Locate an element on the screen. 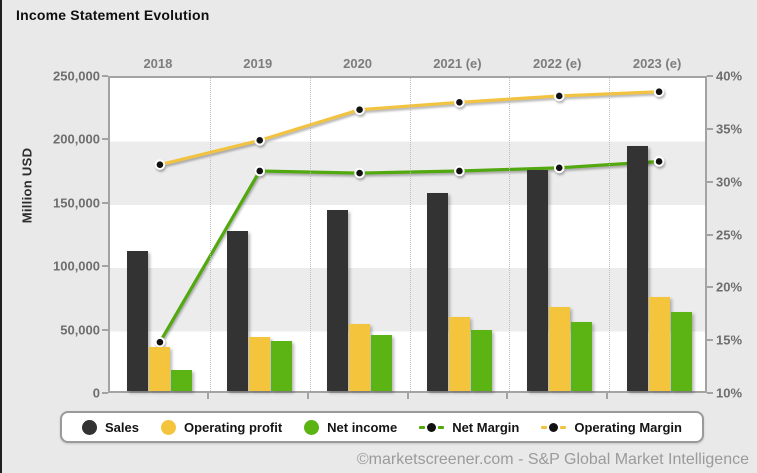 The image size is (757, 473). right-tick-label: 25% is located at coordinates (729, 234).